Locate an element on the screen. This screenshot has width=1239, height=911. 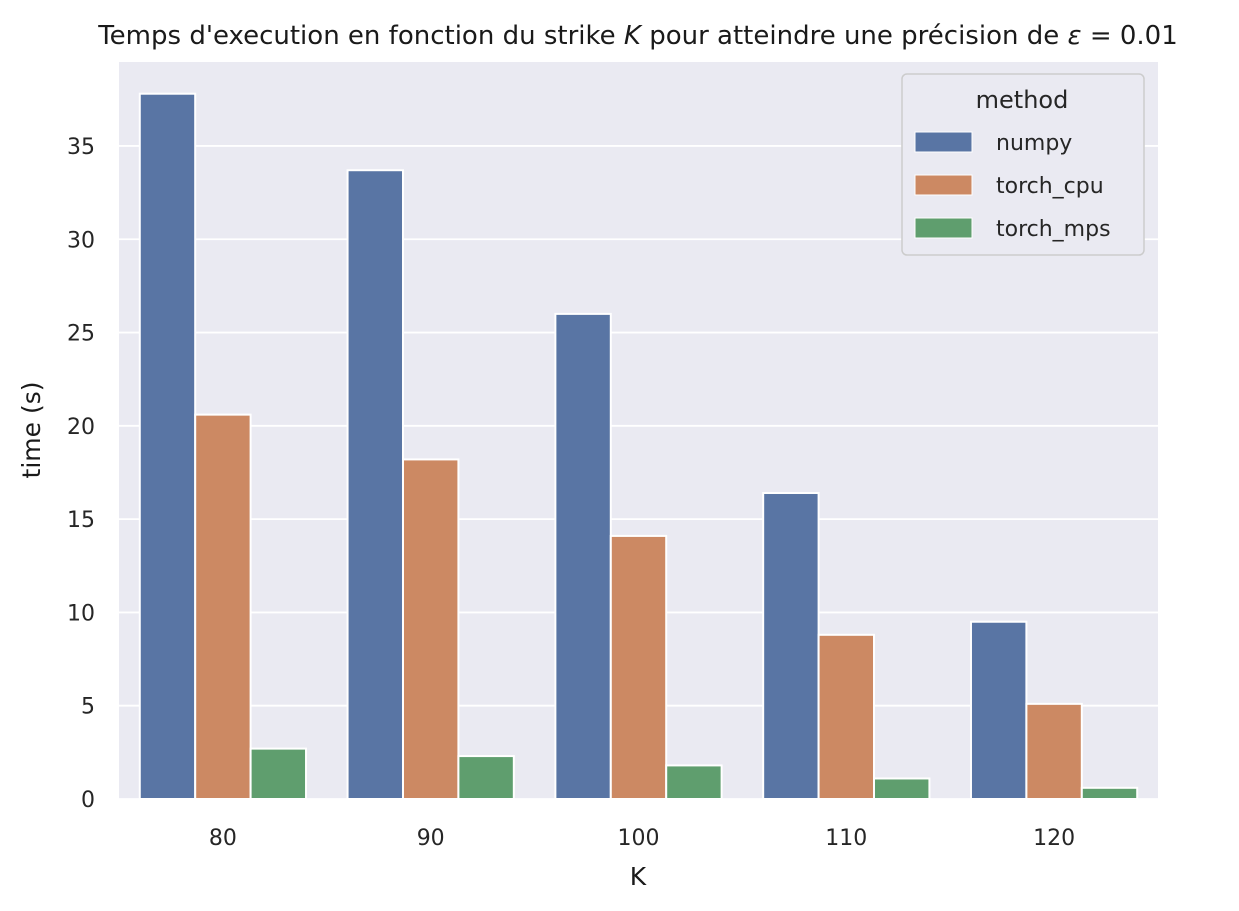
legend-title: method is located at coordinates (1022, 100).